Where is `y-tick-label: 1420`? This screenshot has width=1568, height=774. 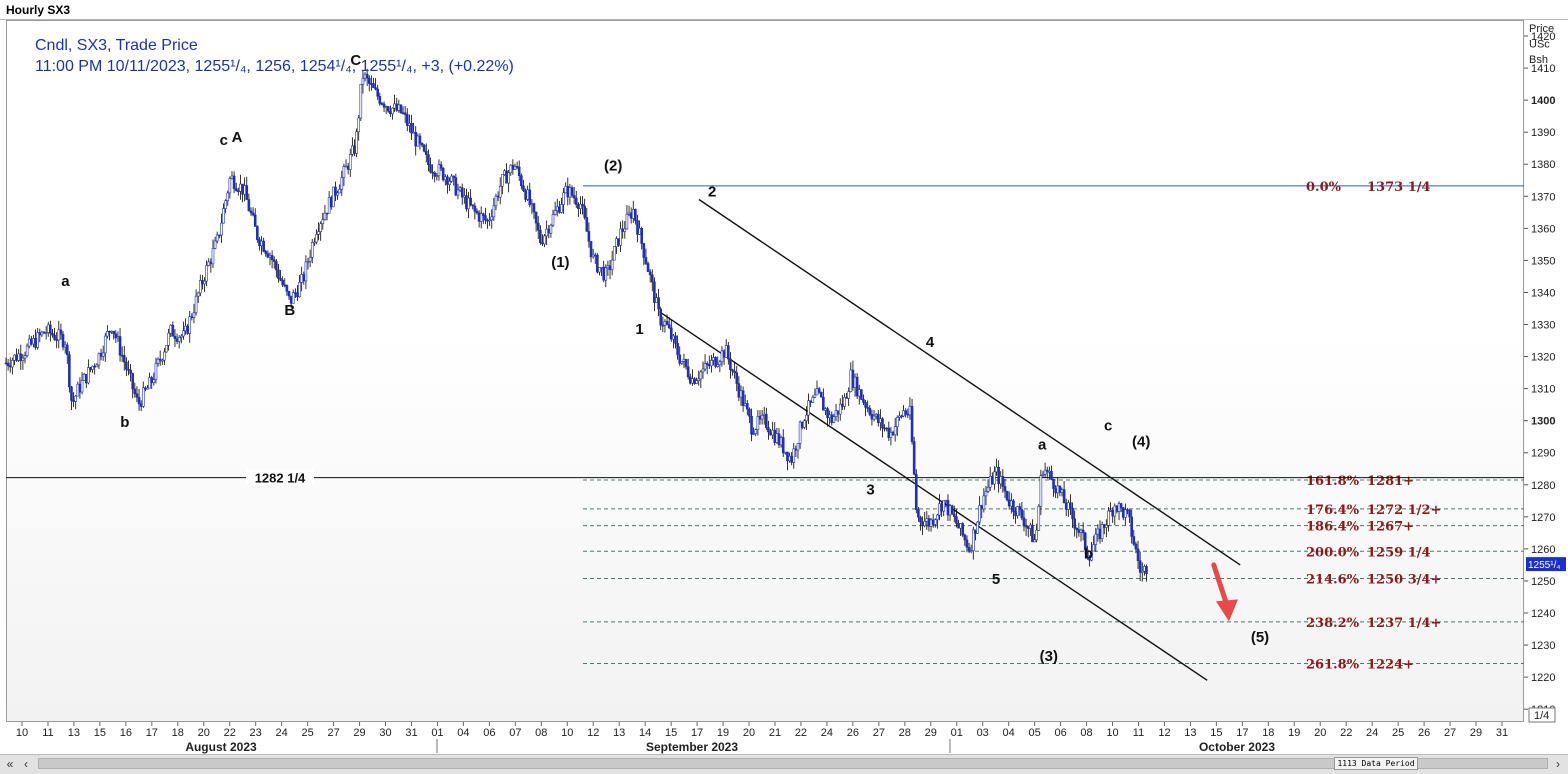
y-tick-label: 1420 is located at coordinates (1543, 37).